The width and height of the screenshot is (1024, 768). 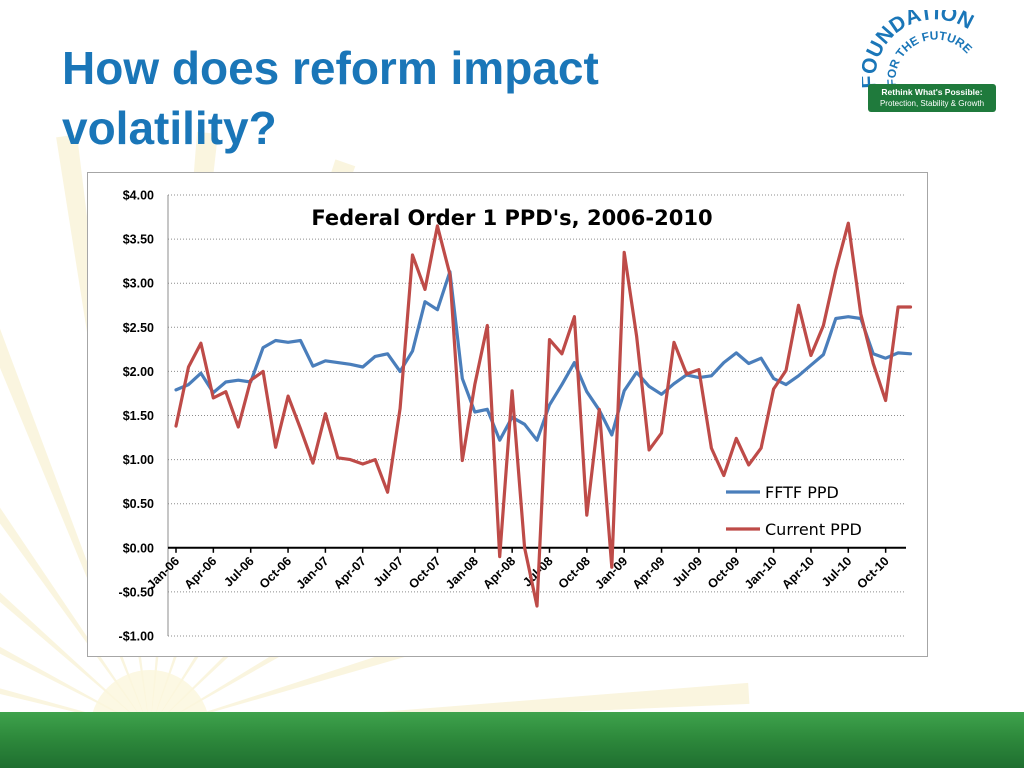 What do you see at coordinates (136, 592) in the screenshot?
I see `y-tick-label: -$0.50` at bounding box center [136, 592].